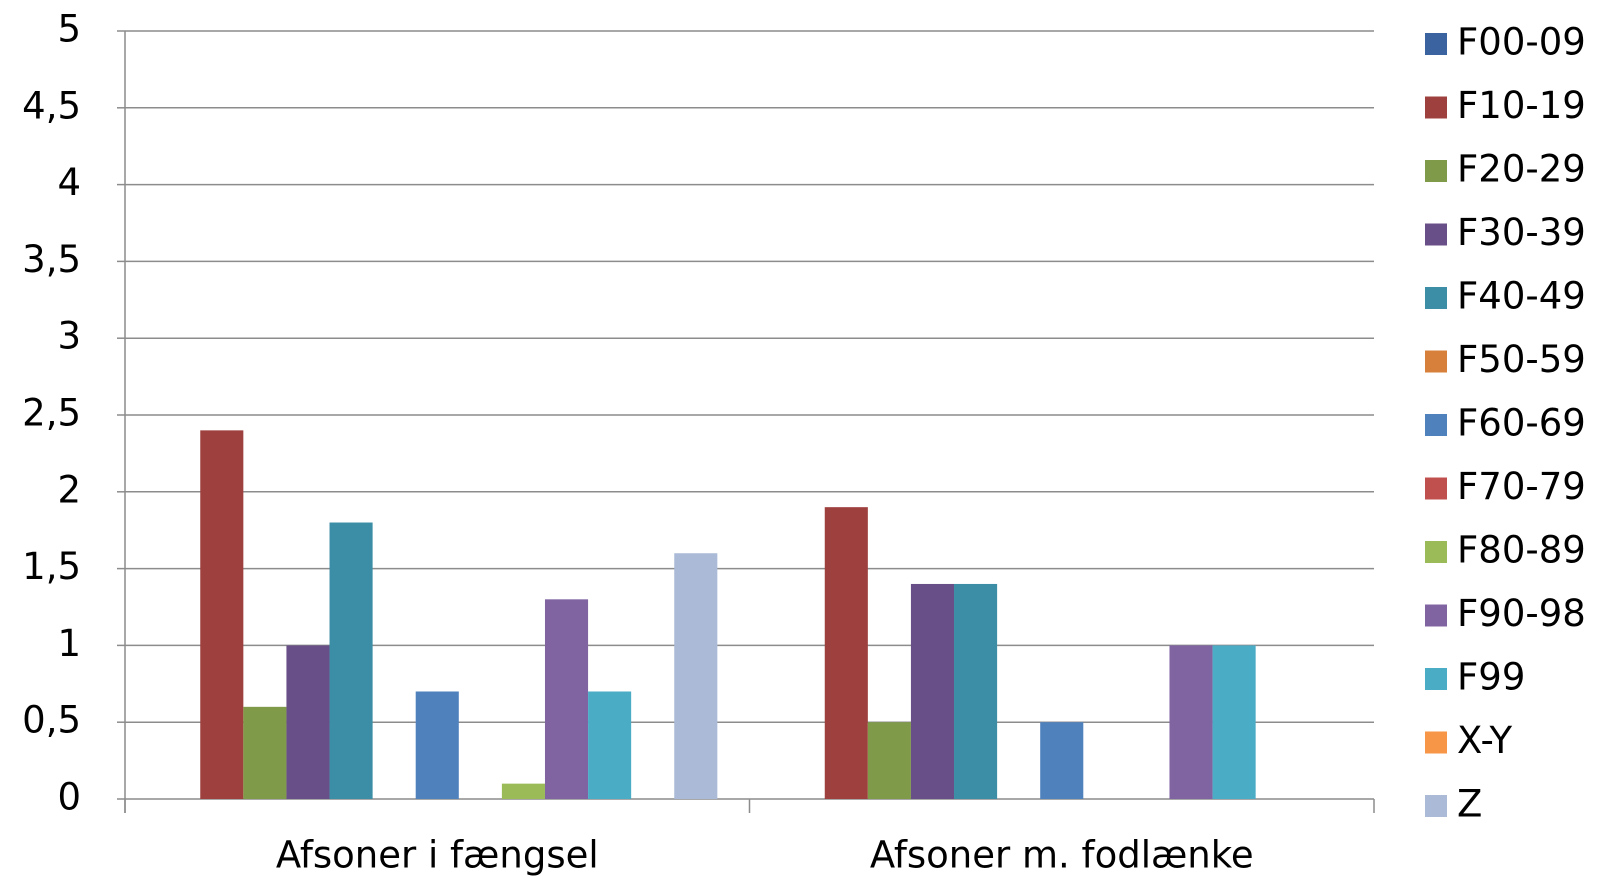 The image size is (1608, 882). Describe the element at coordinates (1469, 804) in the screenshot. I see `legend-label: Z` at that location.